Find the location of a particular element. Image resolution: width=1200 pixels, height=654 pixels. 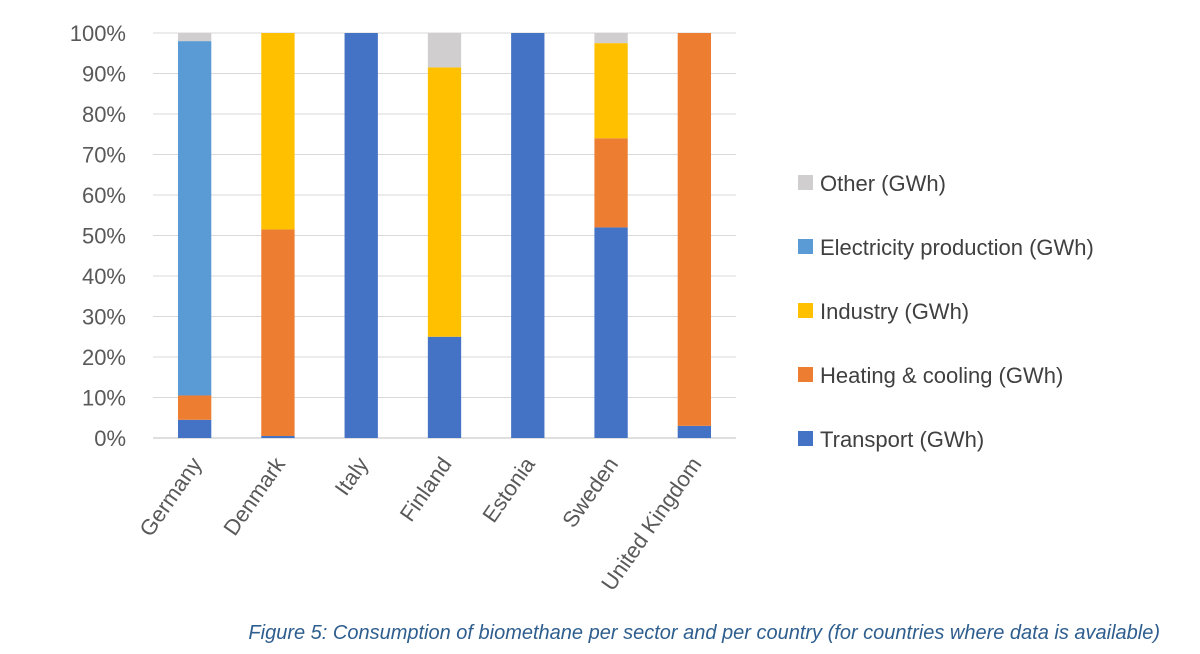

x-category-label: Germany is located at coordinates (170, 497).